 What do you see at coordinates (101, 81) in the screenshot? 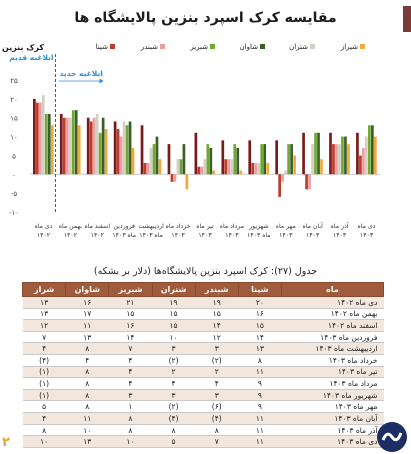
I see `arrow-head-icon` at bounding box center [101, 81].